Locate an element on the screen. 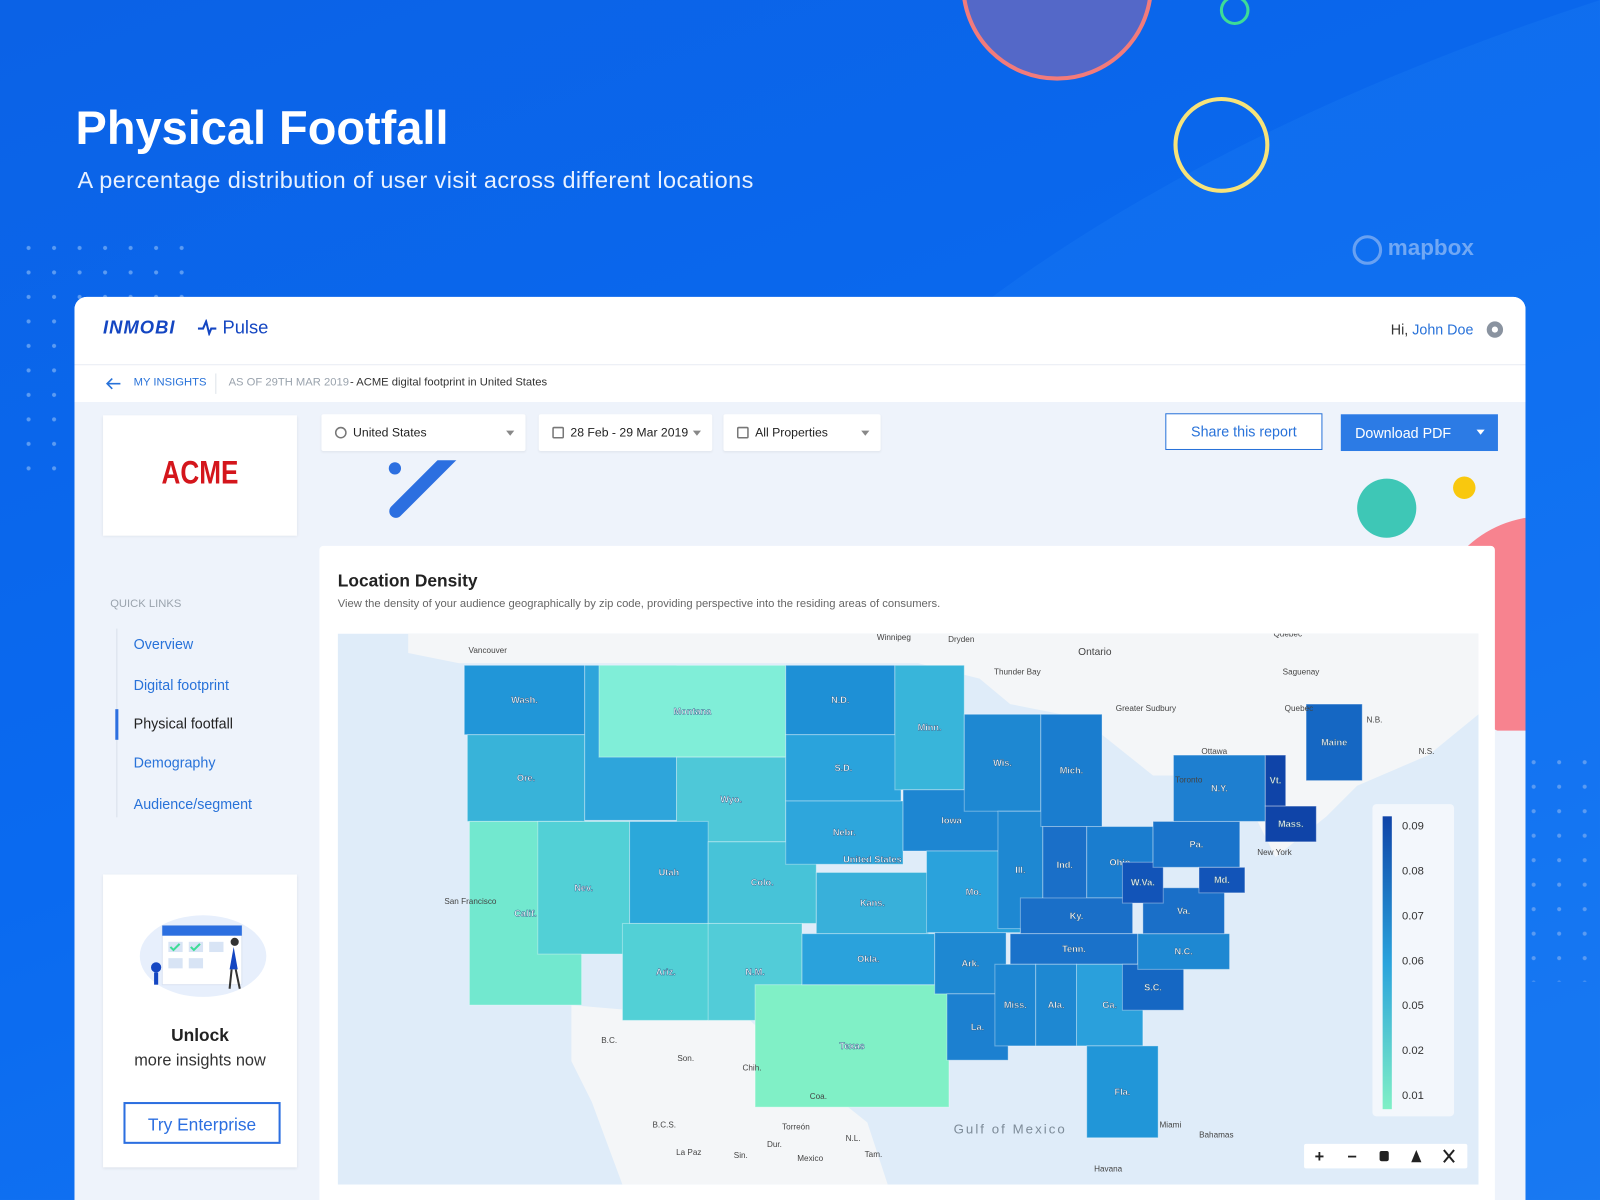 This screenshot has height=1200, width=1600. place-label: Toronto is located at coordinates (1189, 780).